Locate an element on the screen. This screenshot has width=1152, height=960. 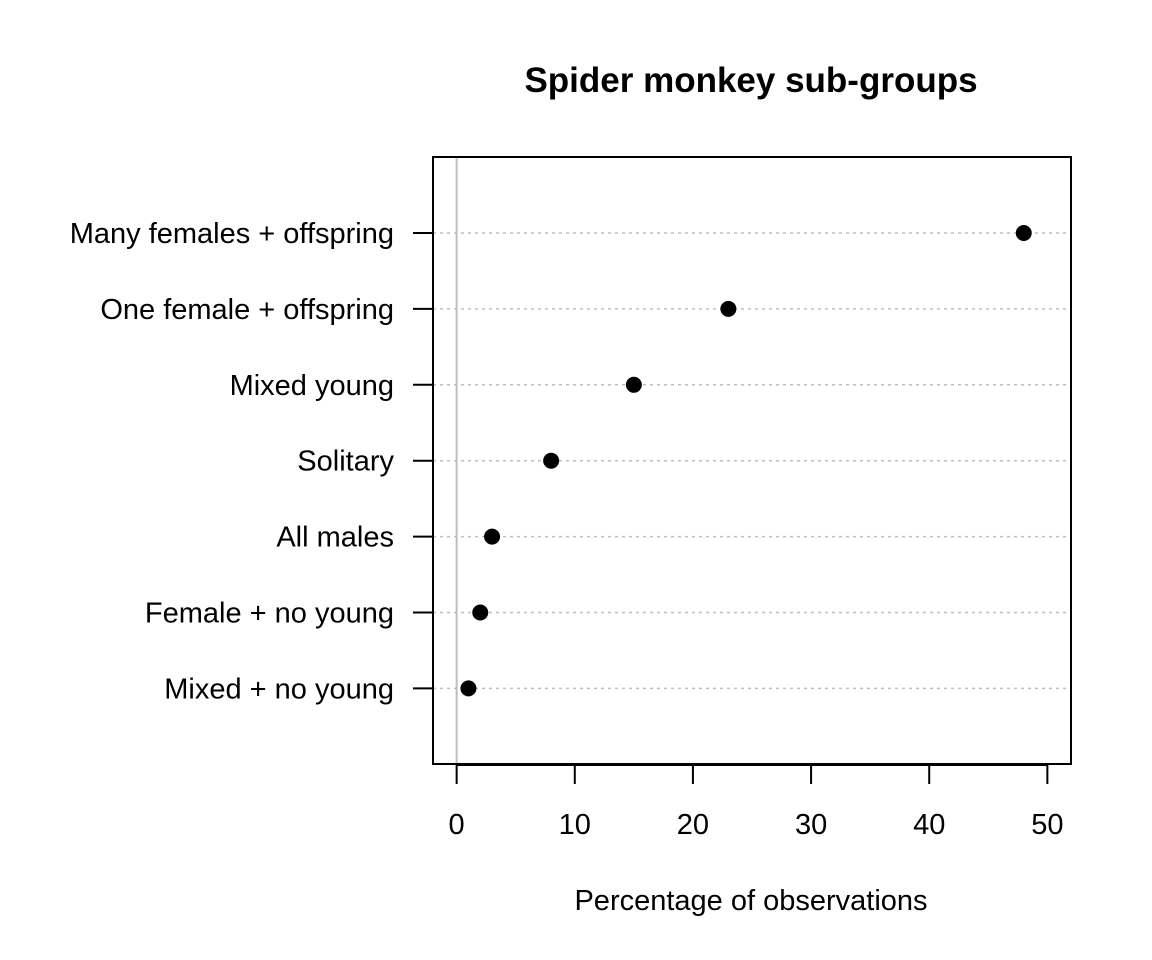
x-tick-label: 0 is located at coordinates (457, 825).